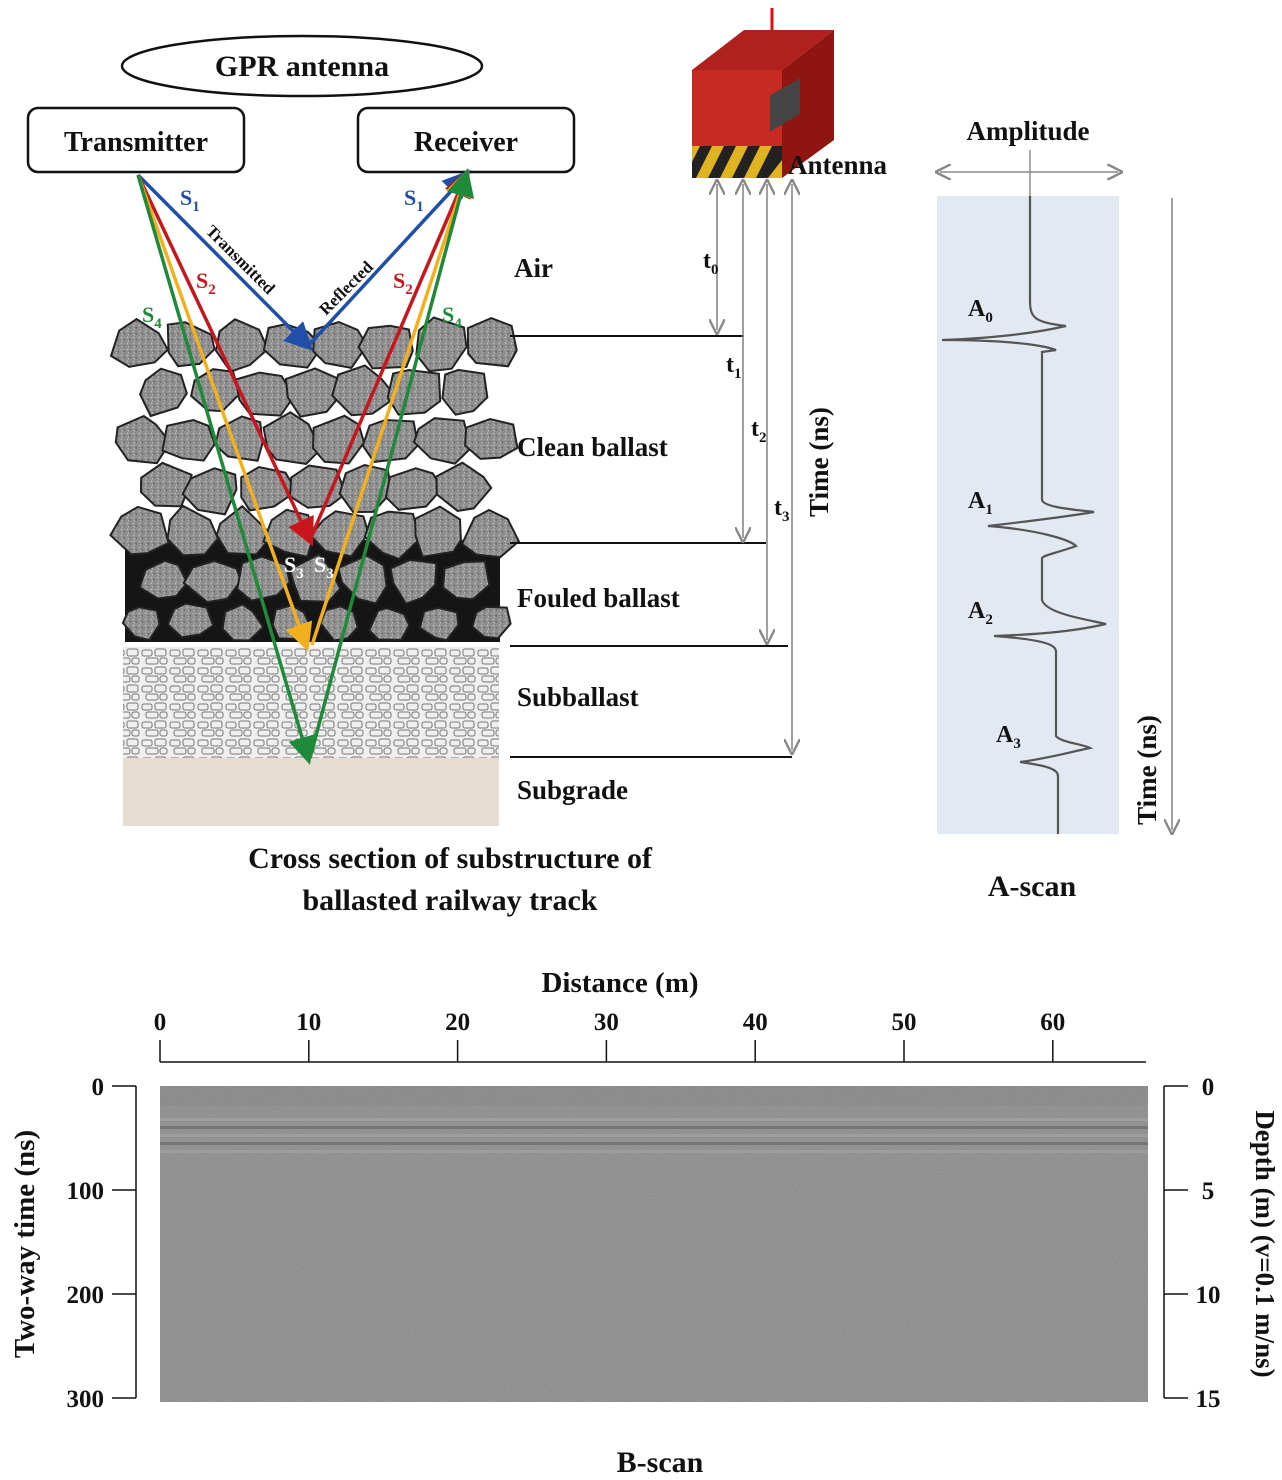 Image resolution: width=1282 pixels, height=1480 pixels. Describe the element at coordinates (785, 105) in the screenshot. I see `antenna-panel` at that location.